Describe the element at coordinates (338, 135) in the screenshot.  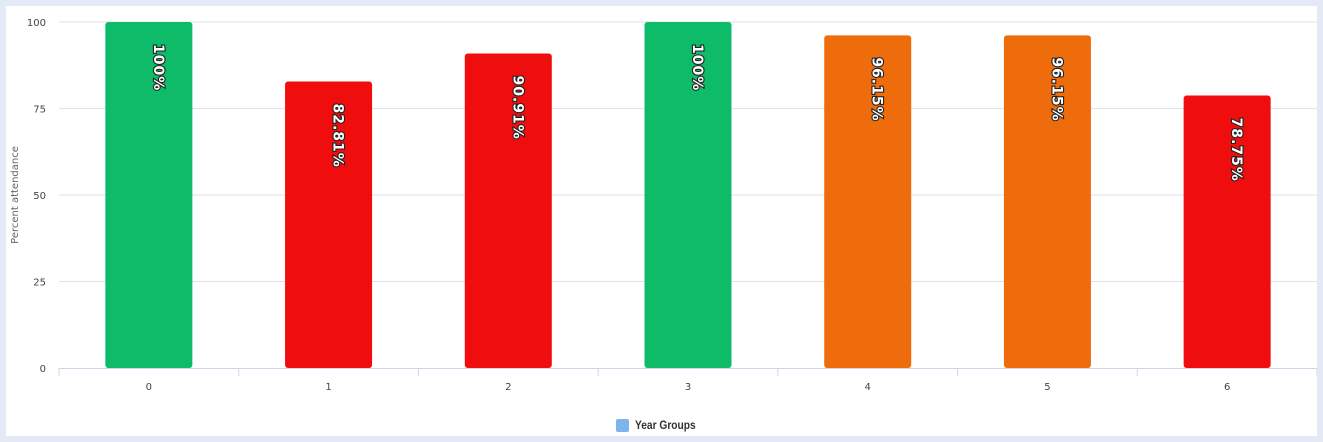
I see `data-label-1: 82.81%` at that location.